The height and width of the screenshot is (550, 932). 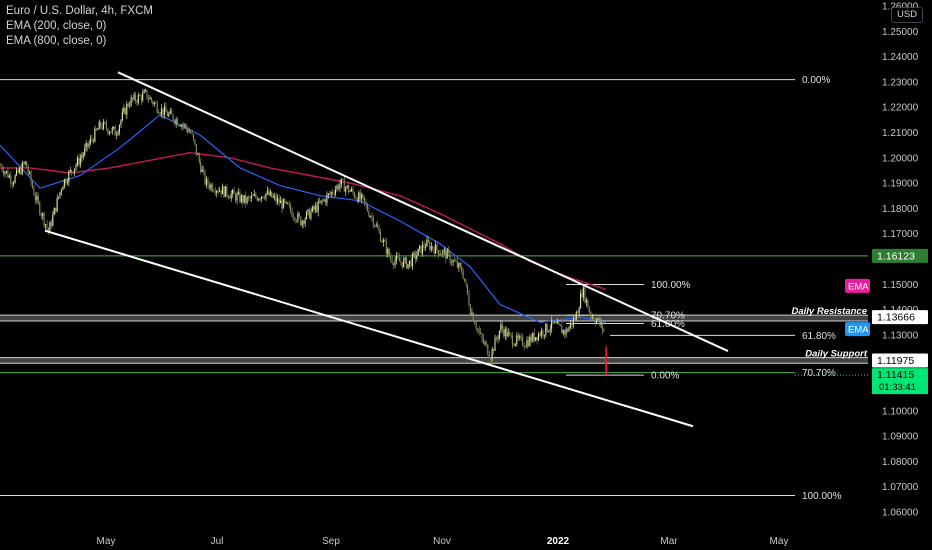 I want to click on price-tag-support, so click(x=900, y=360).